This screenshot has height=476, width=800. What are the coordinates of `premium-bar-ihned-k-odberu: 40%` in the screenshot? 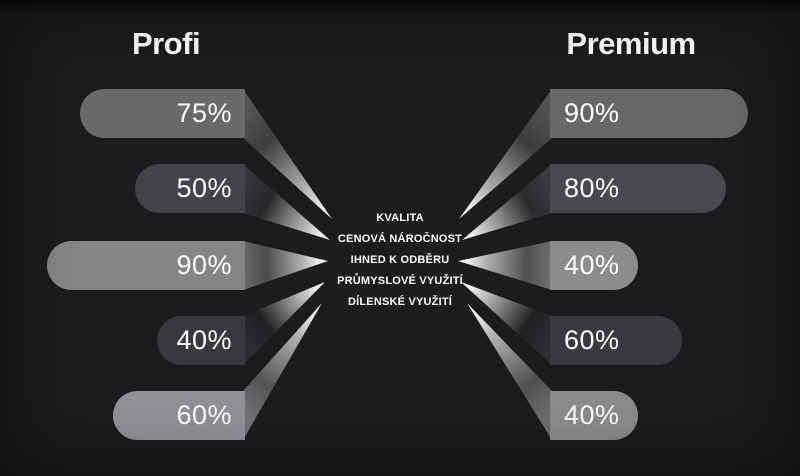 It's located at (594, 265).